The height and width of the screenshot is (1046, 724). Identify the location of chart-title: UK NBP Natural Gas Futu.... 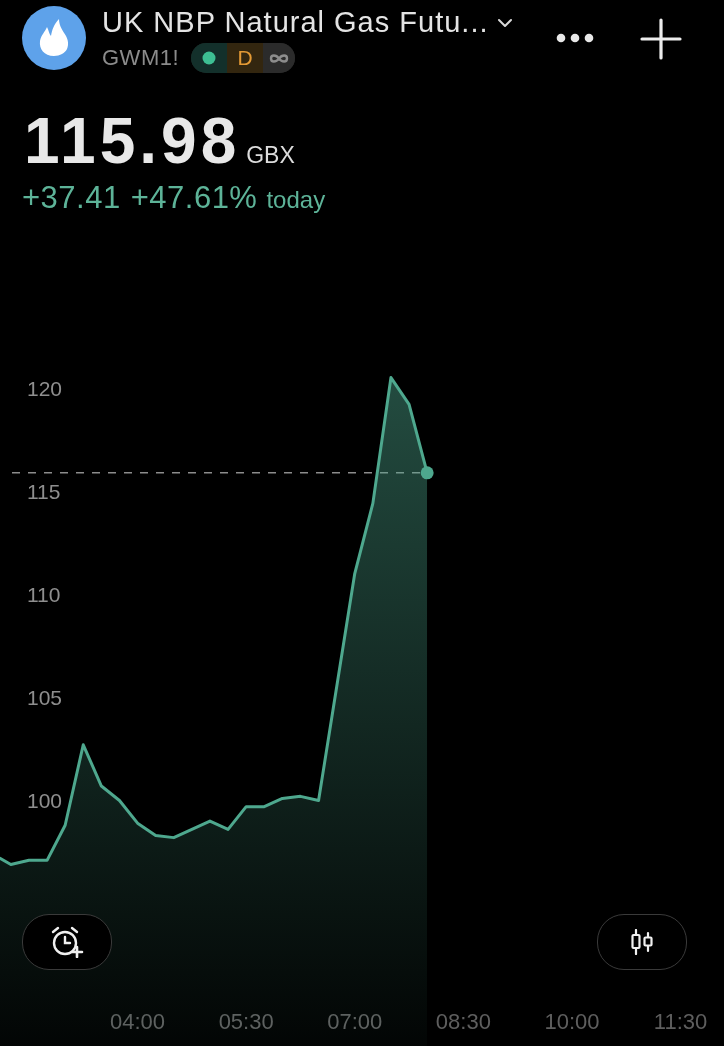
(295, 22).